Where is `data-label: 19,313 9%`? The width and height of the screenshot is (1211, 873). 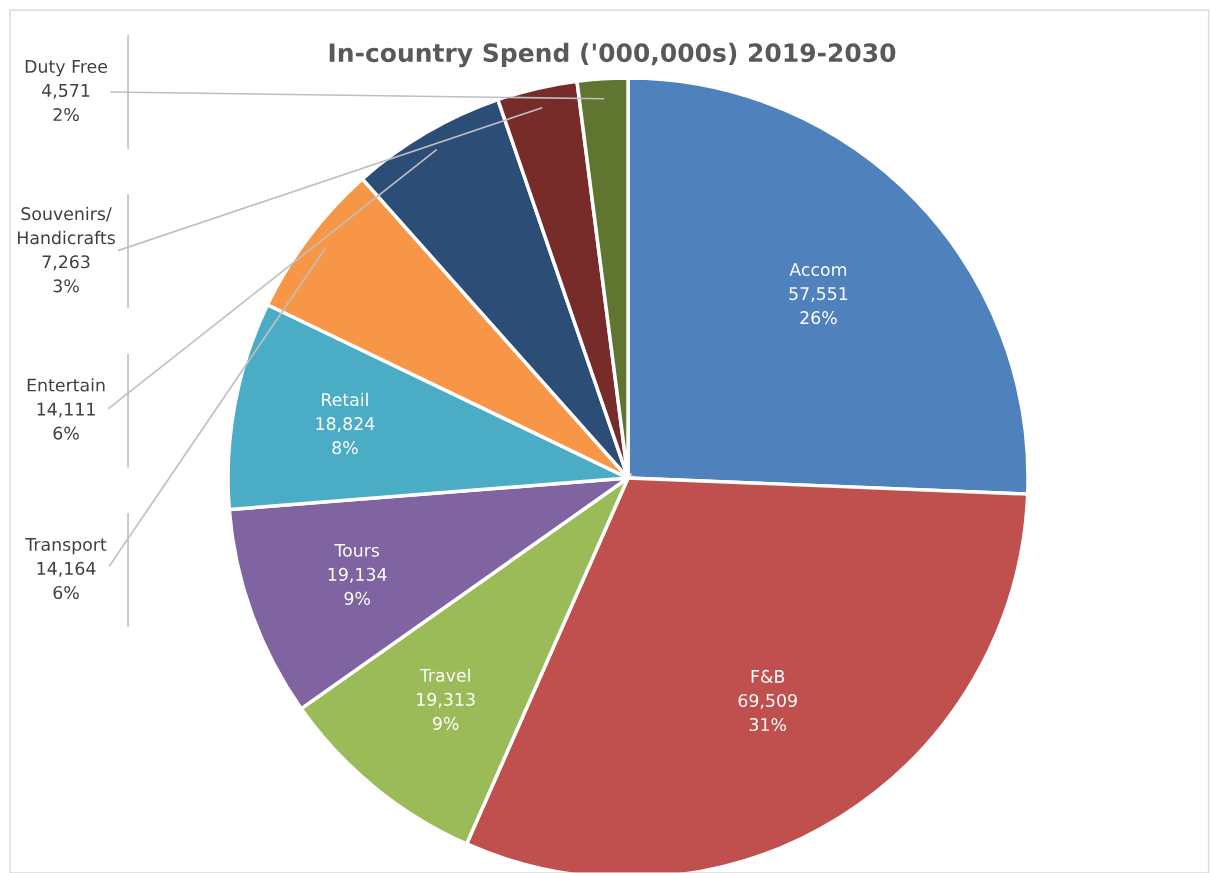 data-label: 19,313 9% is located at coordinates (446, 711).